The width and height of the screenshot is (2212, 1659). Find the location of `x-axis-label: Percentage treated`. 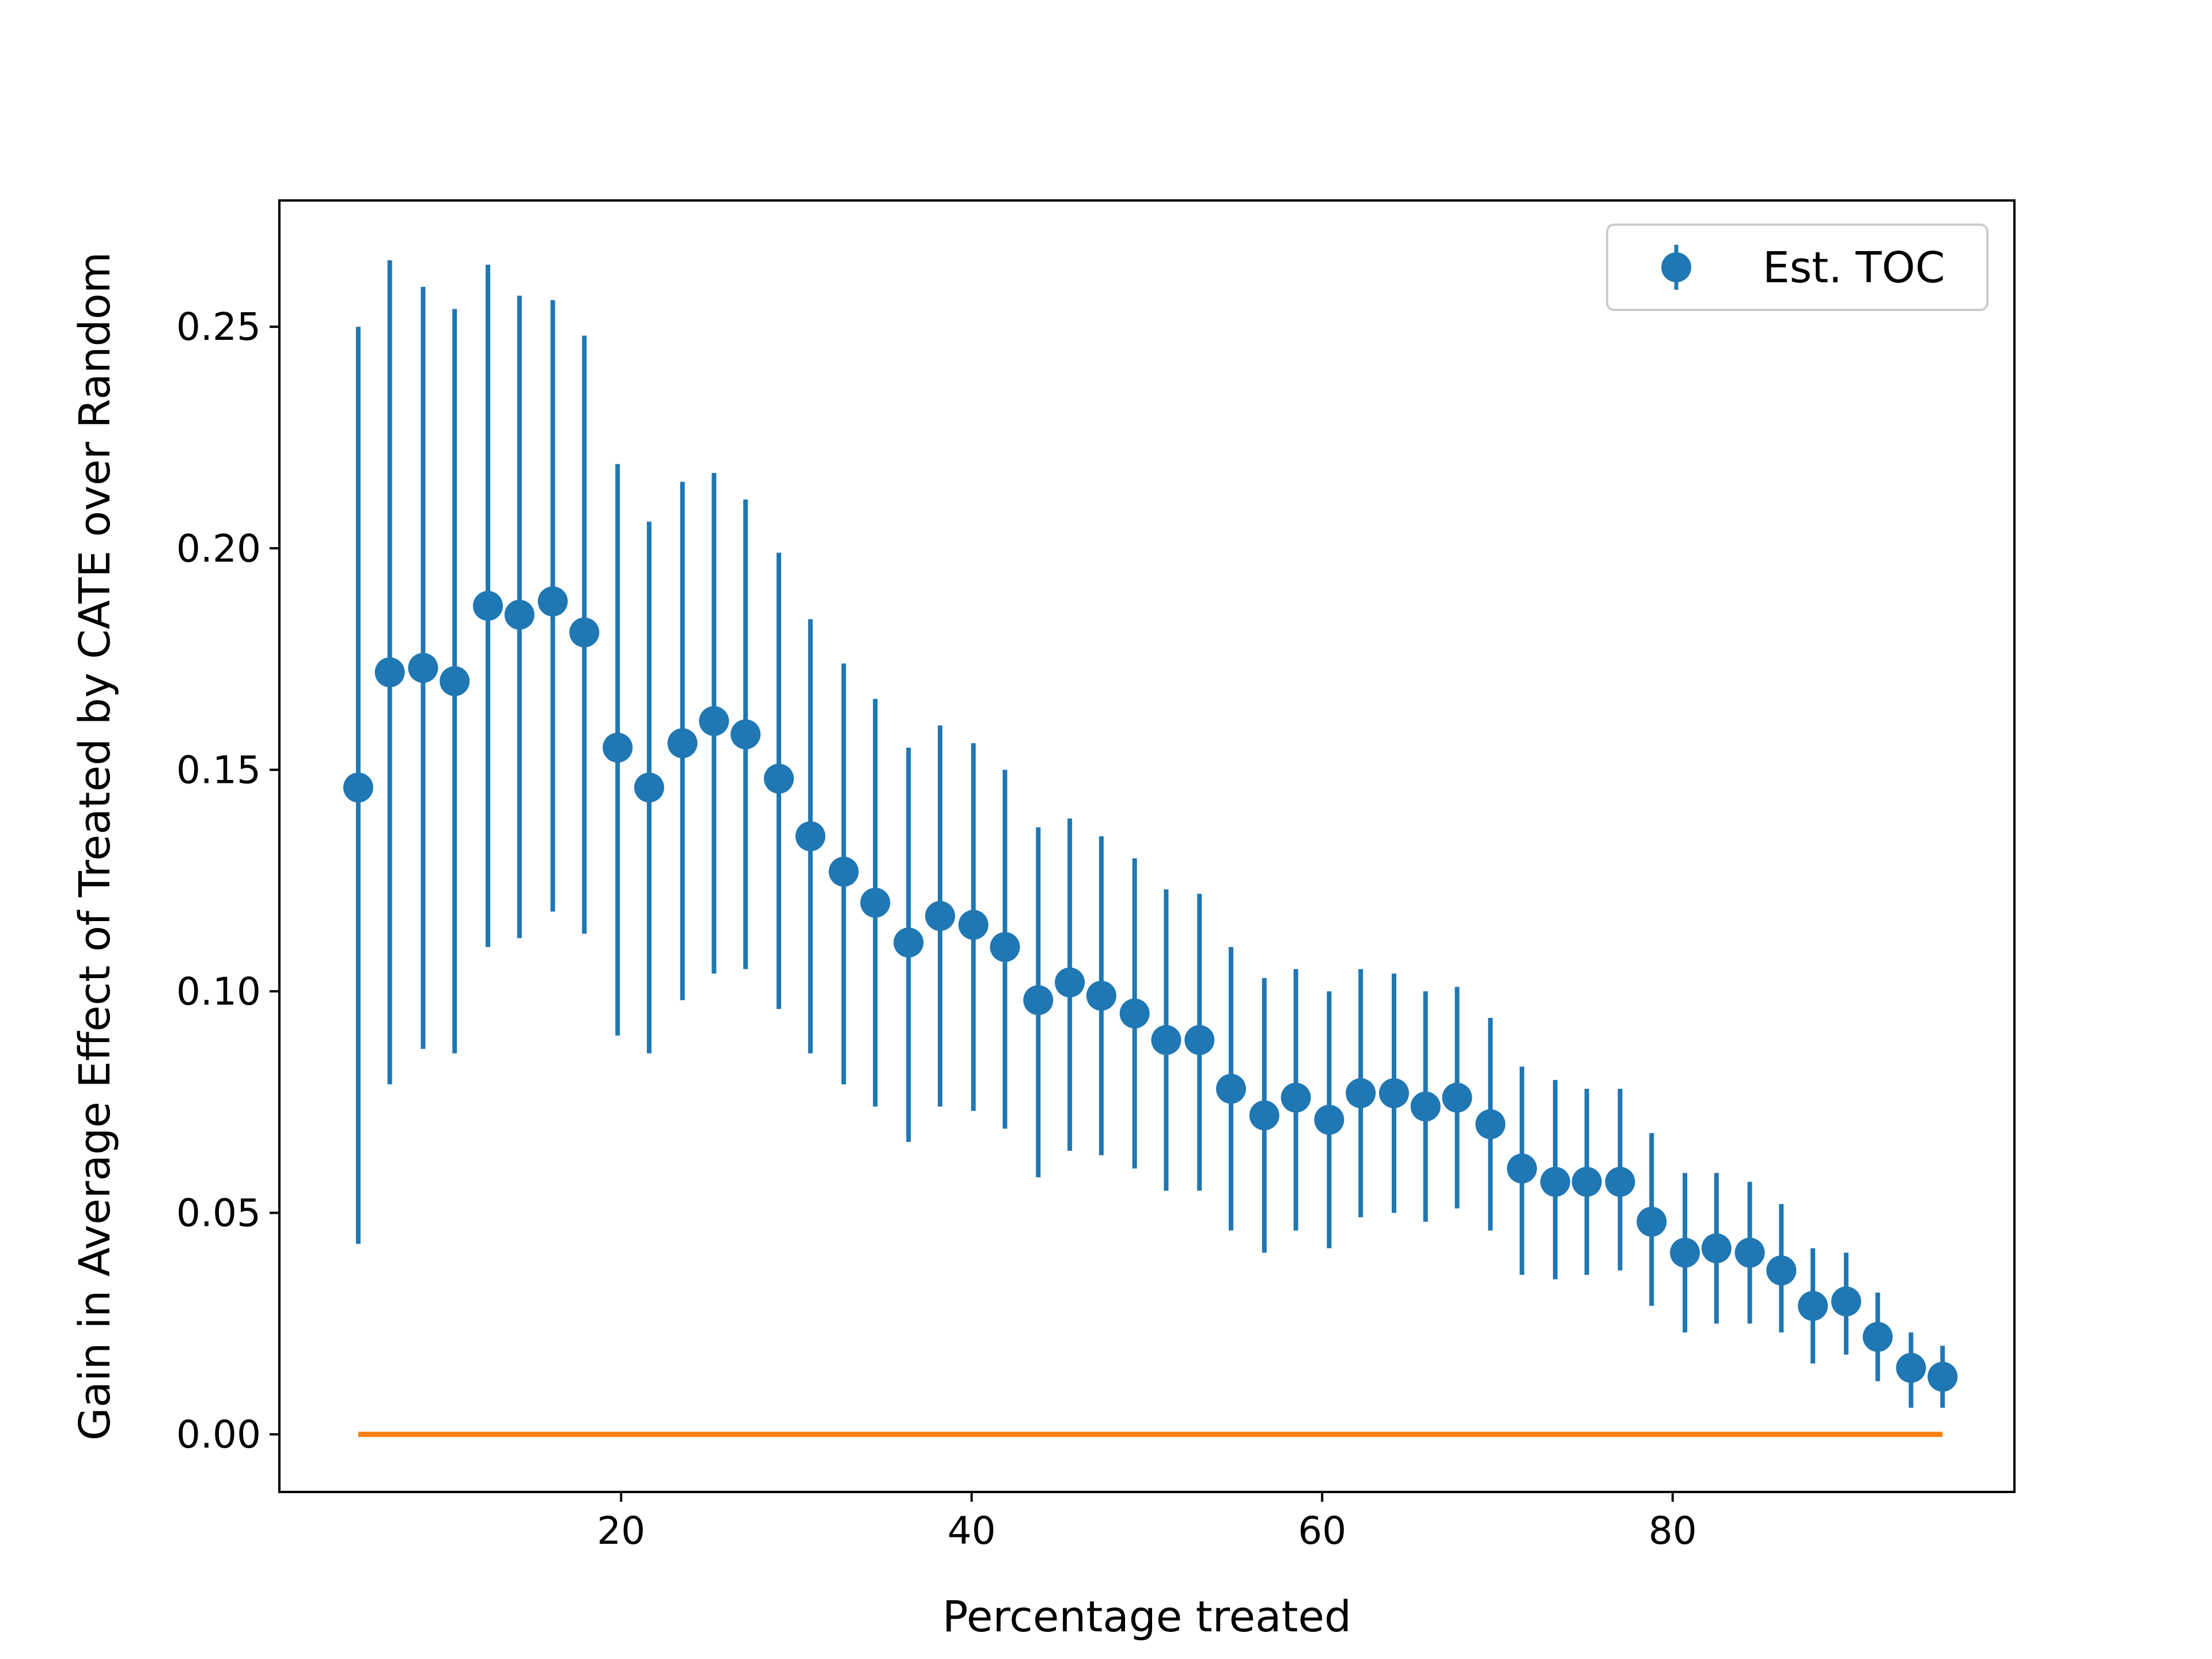

x-axis-label: Percentage treated is located at coordinates (1146, 1617).